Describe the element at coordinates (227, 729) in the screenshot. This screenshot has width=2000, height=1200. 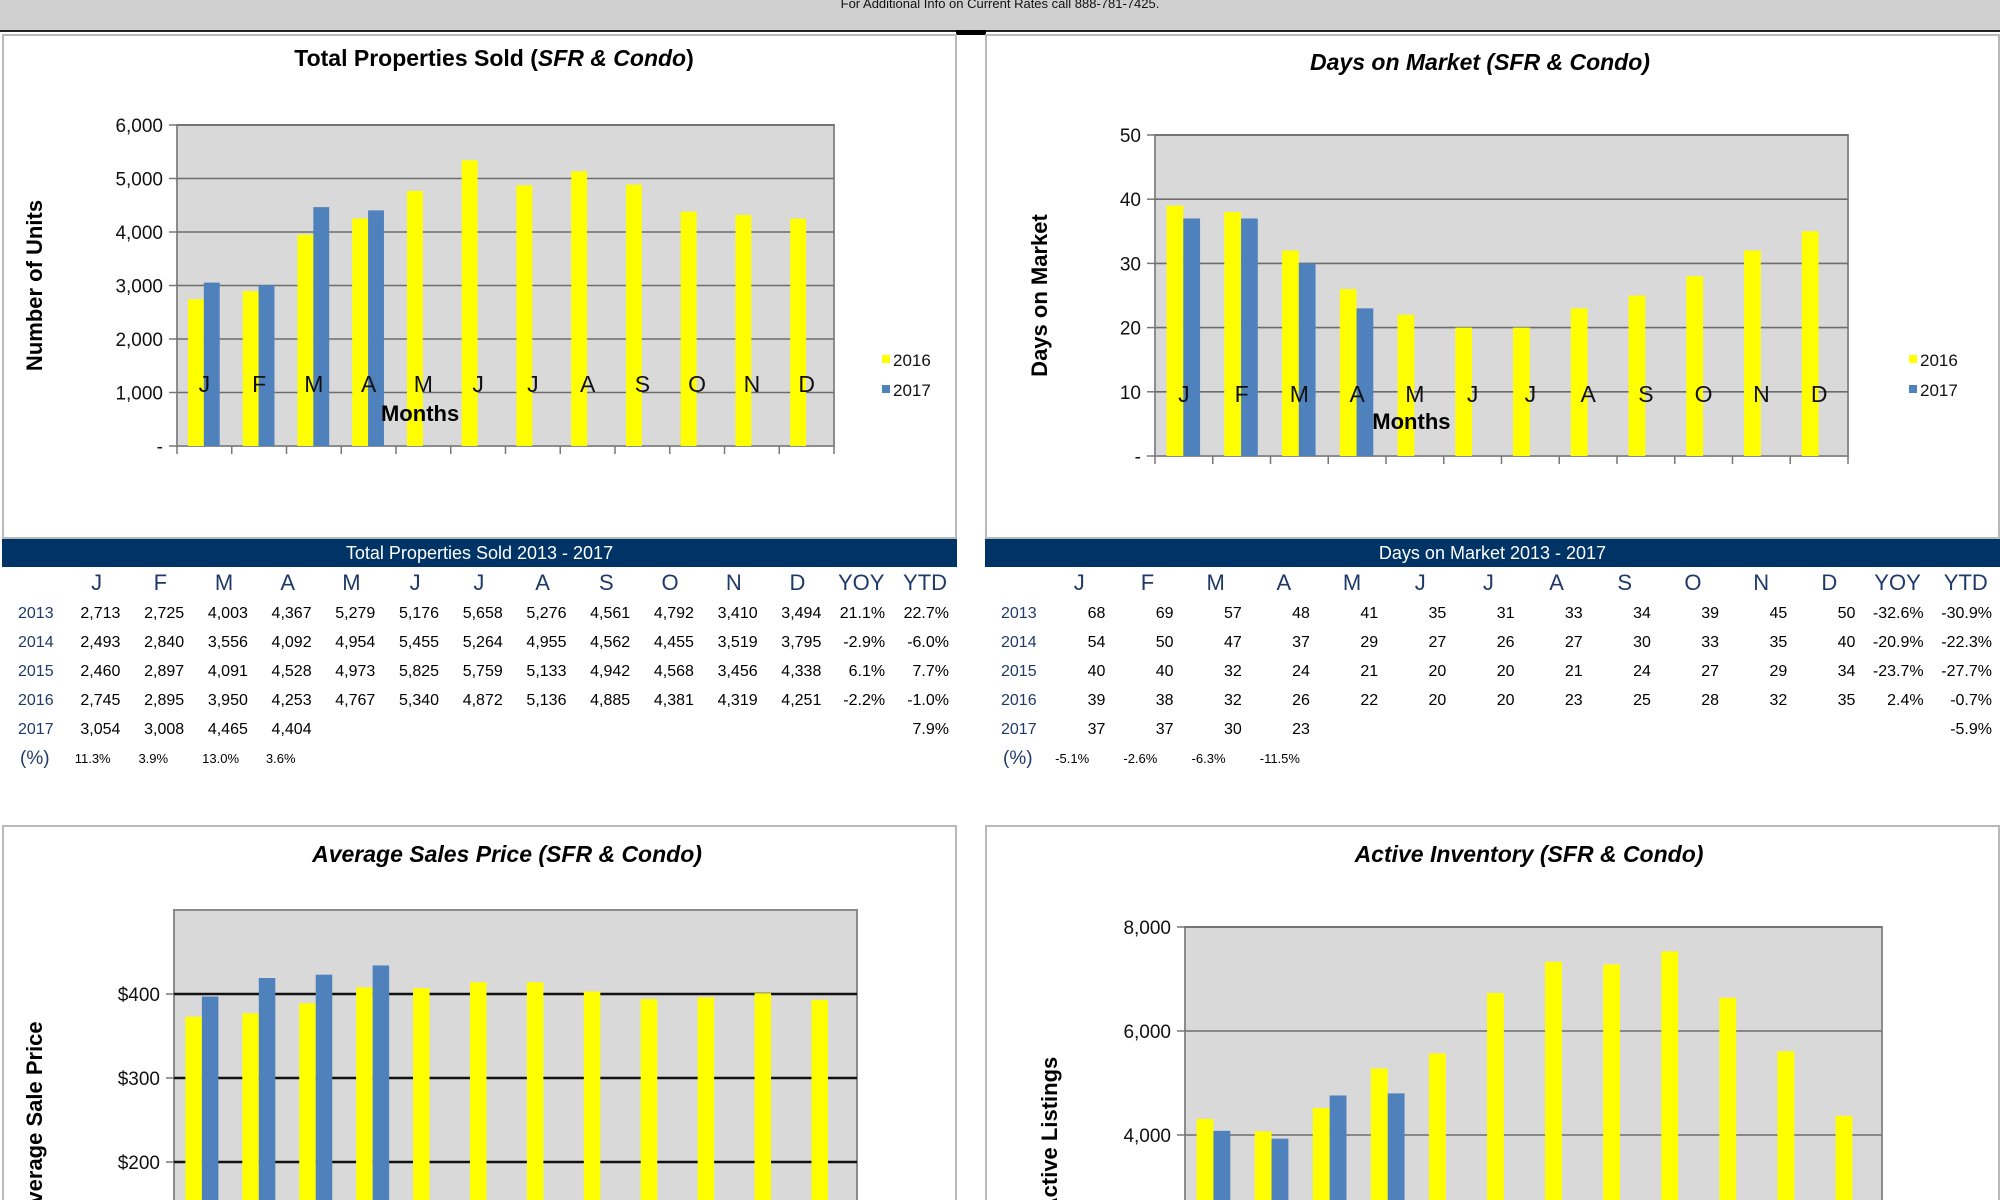
I see `table-cell: 4,465` at that location.